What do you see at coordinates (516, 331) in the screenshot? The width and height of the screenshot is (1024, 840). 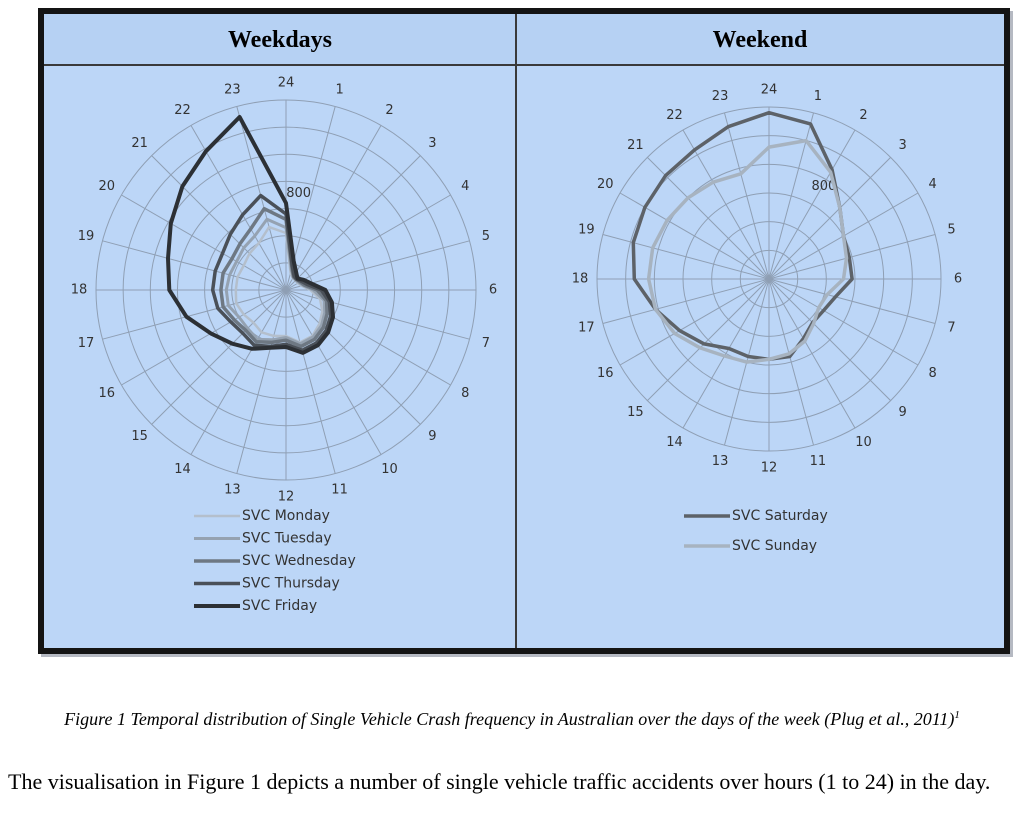 I see `panel-divider` at bounding box center [516, 331].